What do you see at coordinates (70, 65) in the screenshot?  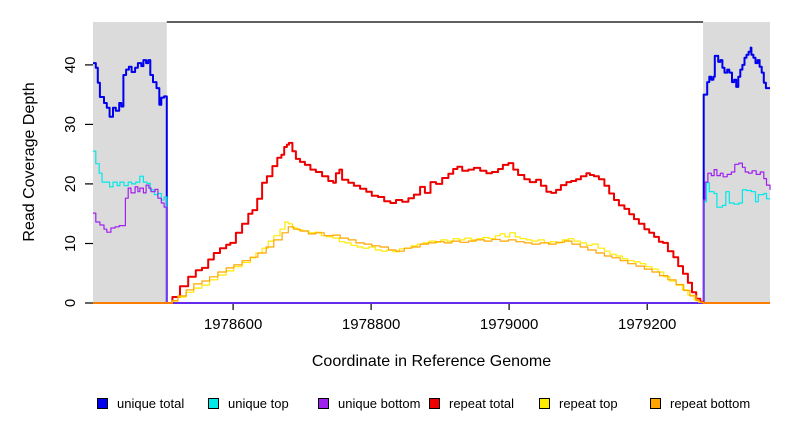 I see `y-tick-label: 40` at bounding box center [70, 65].